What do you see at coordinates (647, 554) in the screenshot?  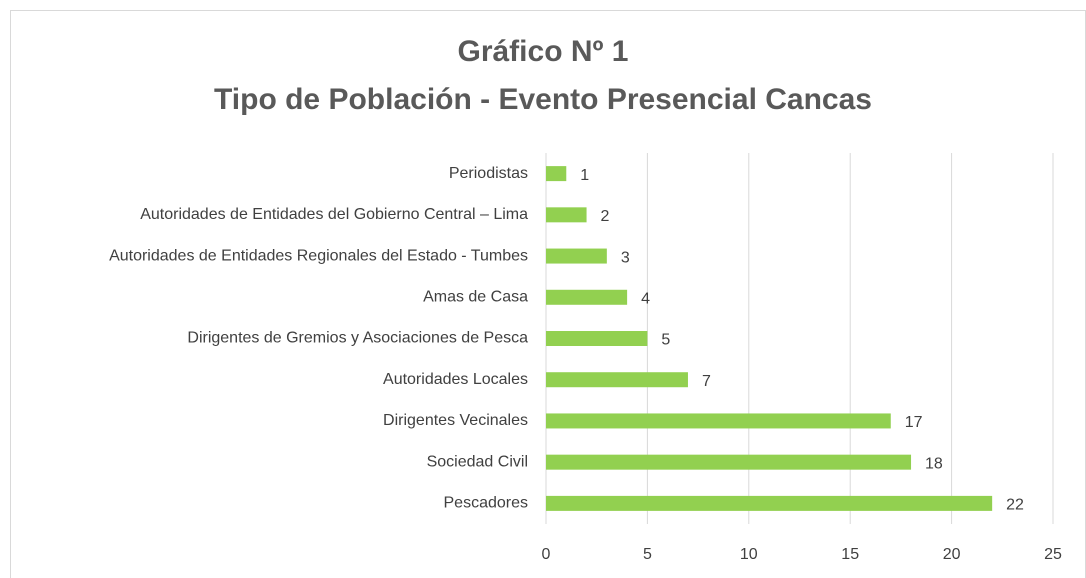 I see `x-tick-label: 5` at bounding box center [647, 554].